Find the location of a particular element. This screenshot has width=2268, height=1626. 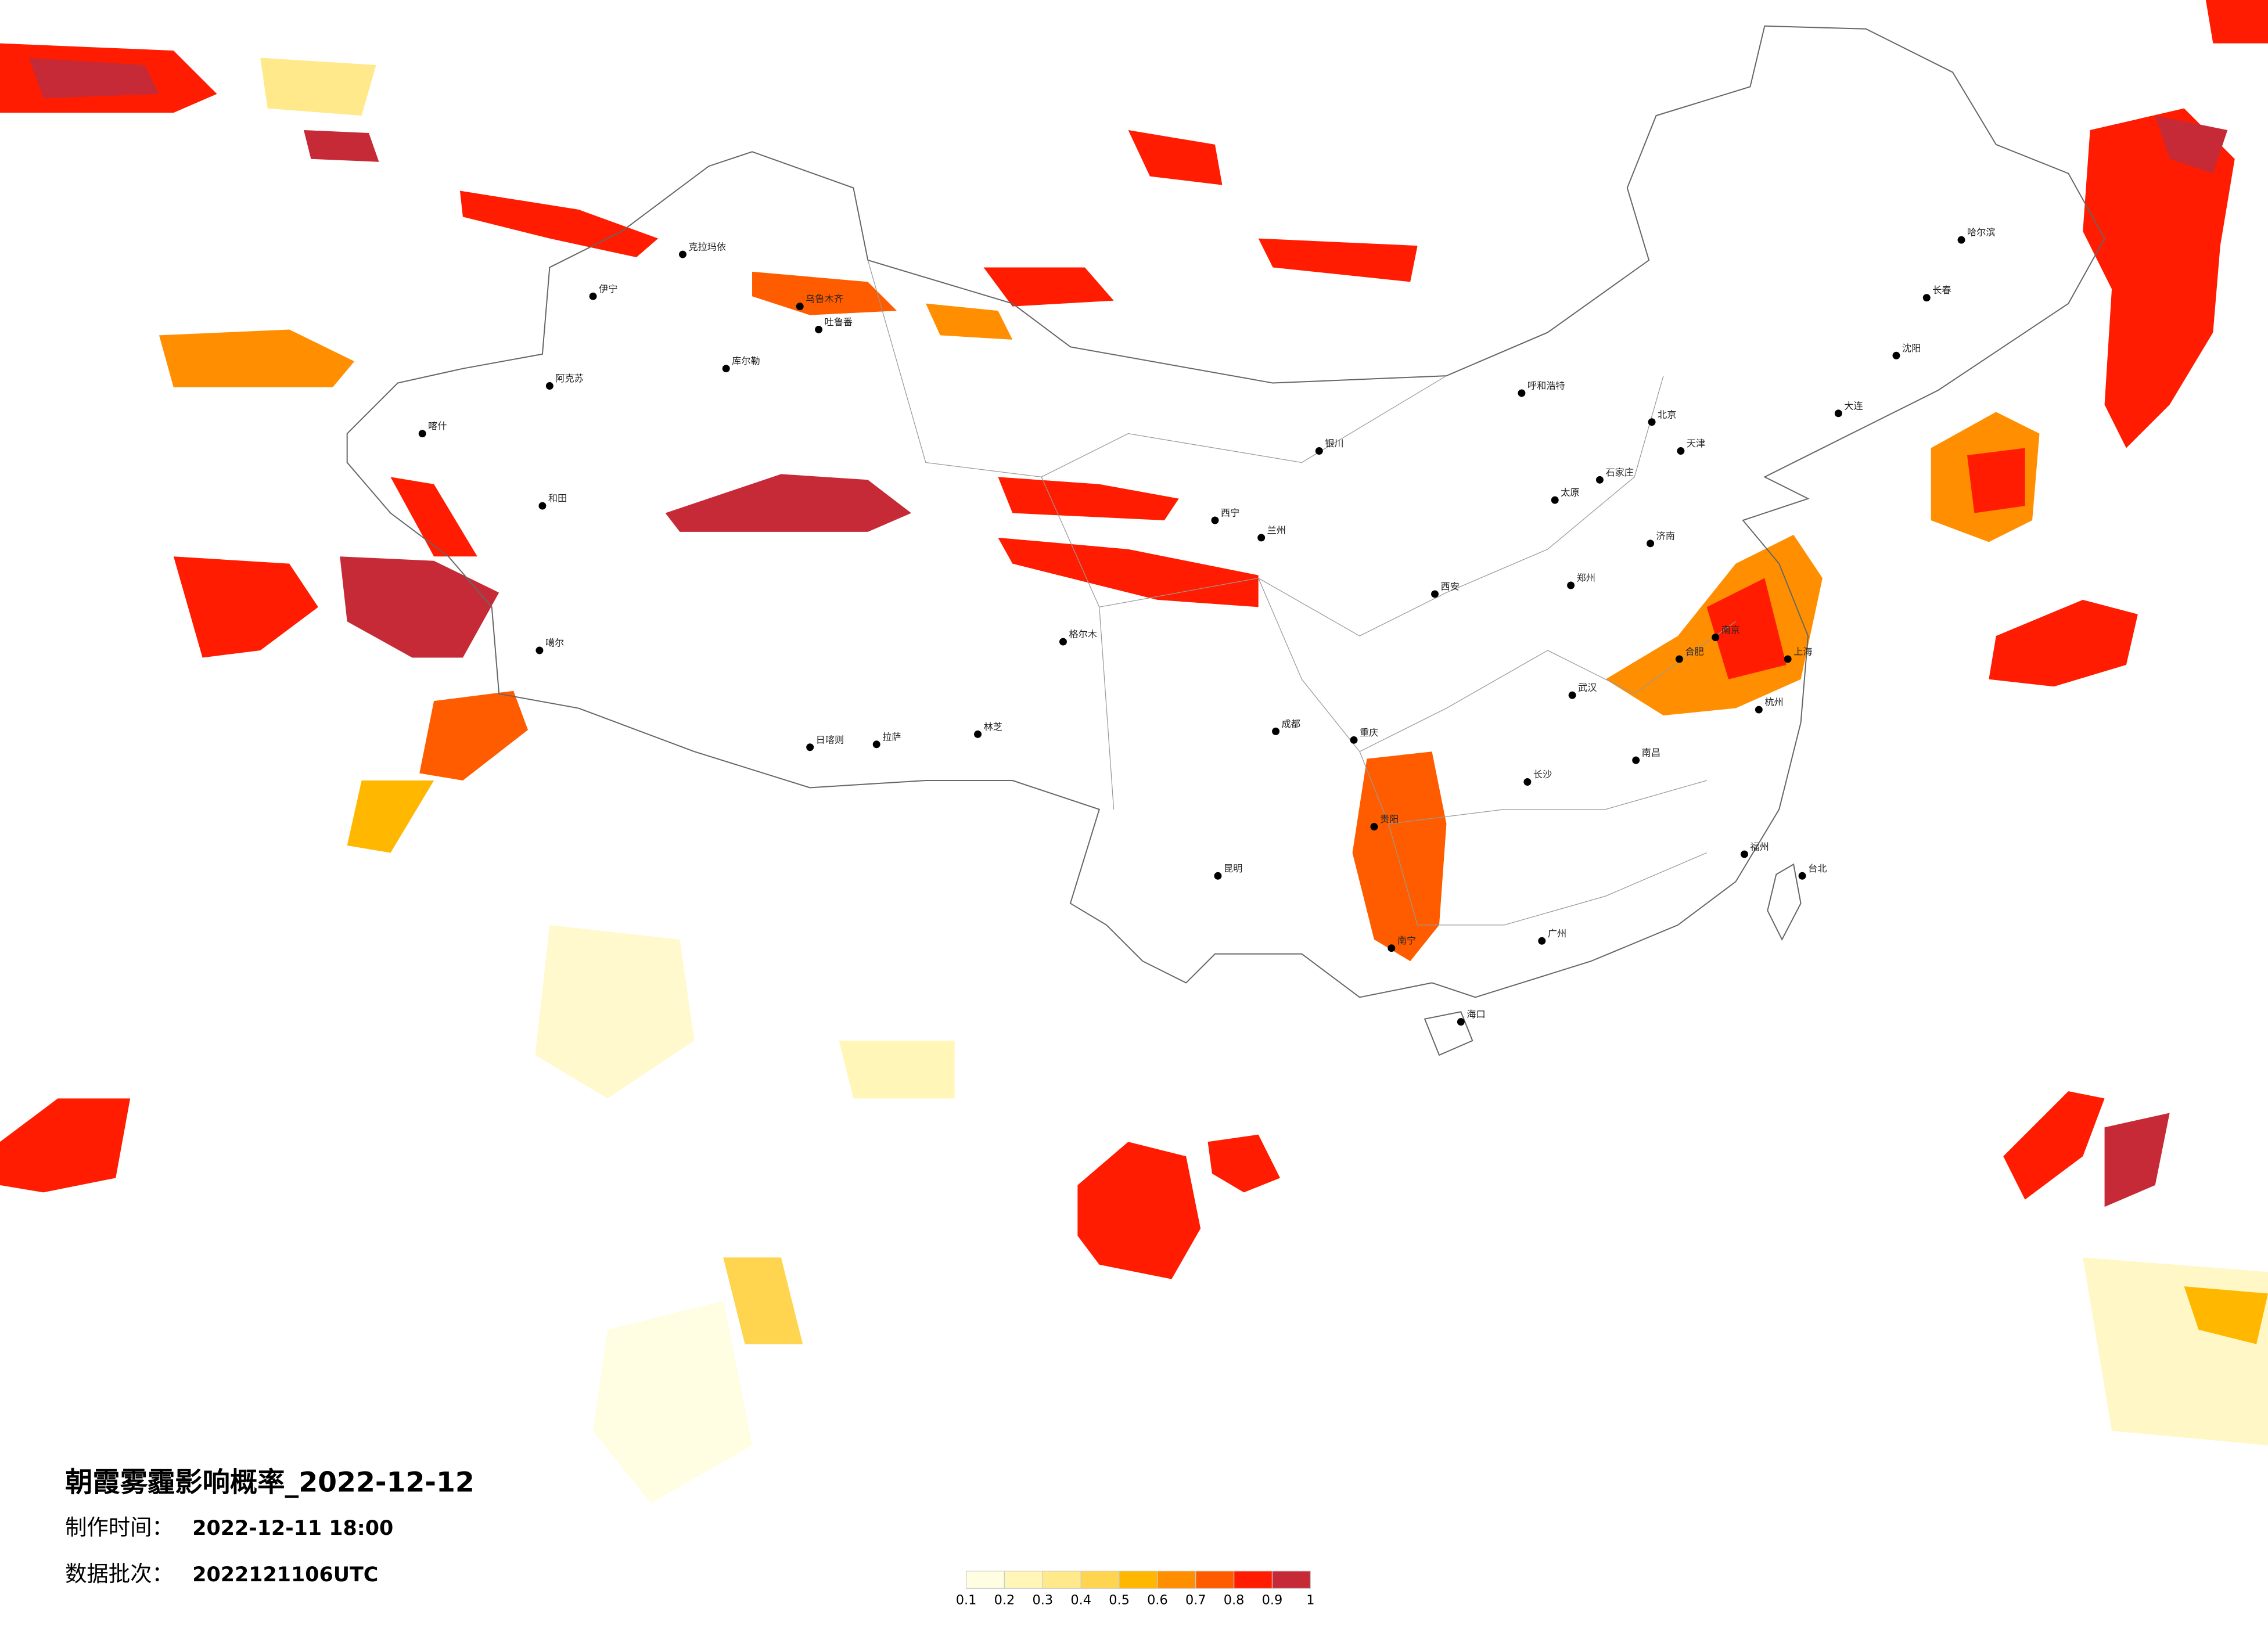

legend-tick-label: 0.3 is located at coordinates (1043, 1600).